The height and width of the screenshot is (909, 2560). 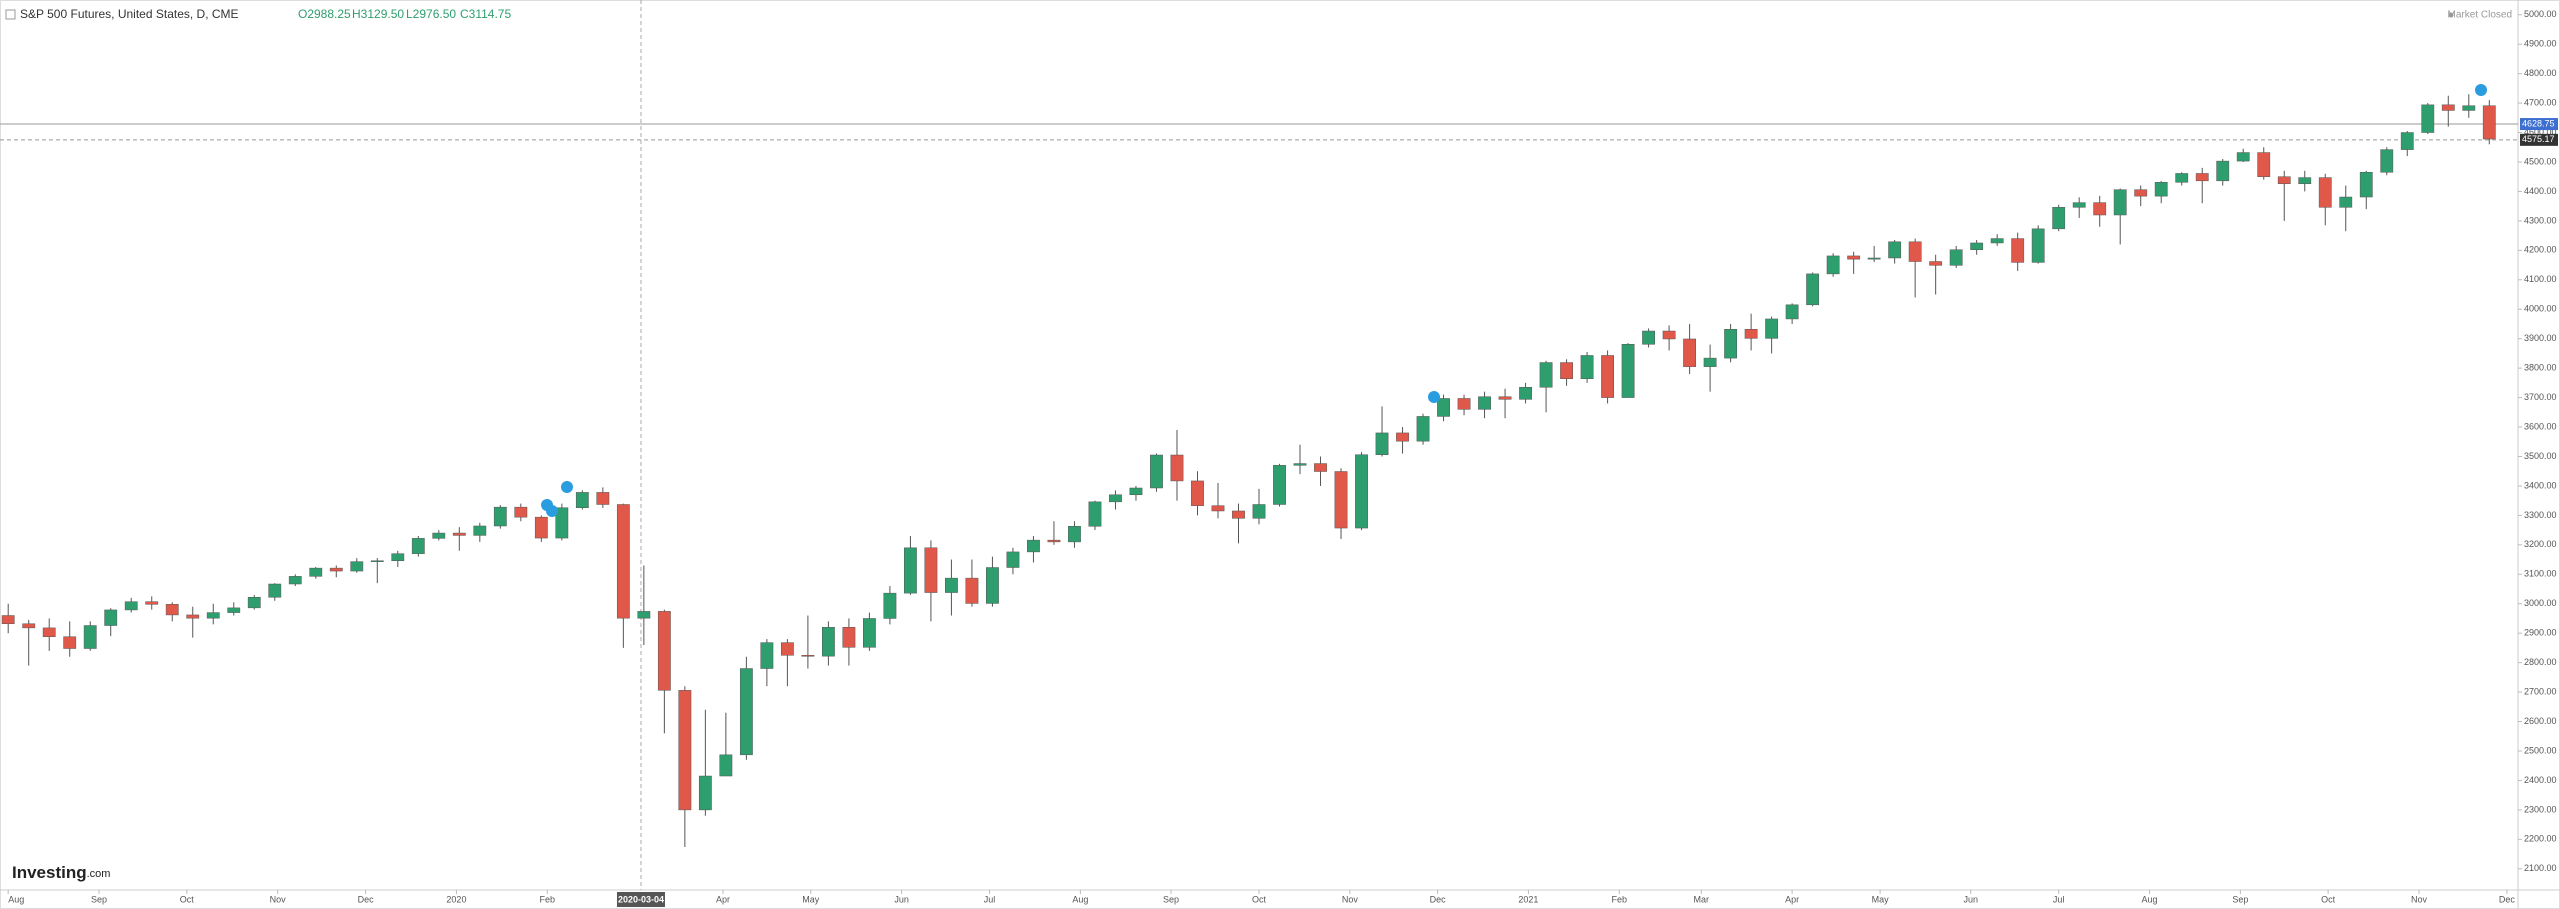 What do you see at coordinates (10, 14) in the screenshot?
I see `collapse-icon` at bounding box center [10, 14].